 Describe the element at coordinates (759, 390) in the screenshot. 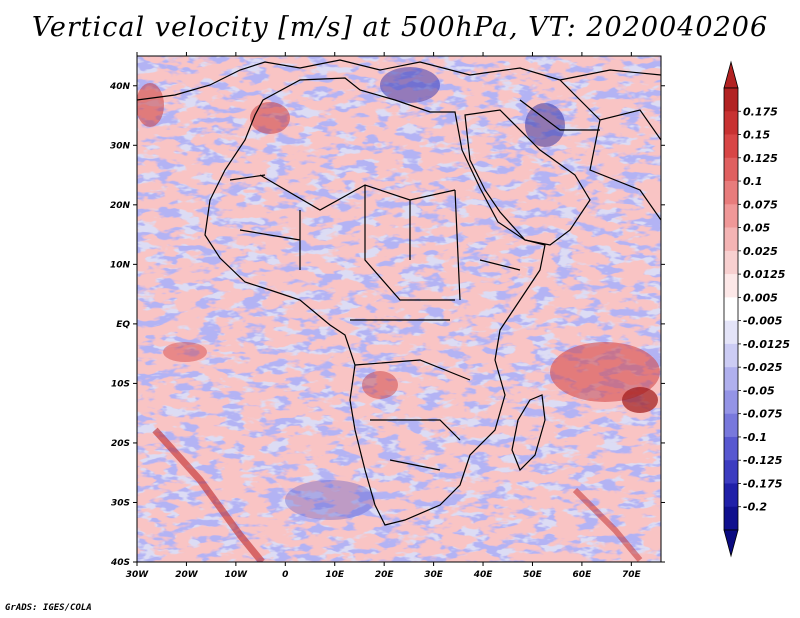

I see `colorbar-label: -0.05` at that location.